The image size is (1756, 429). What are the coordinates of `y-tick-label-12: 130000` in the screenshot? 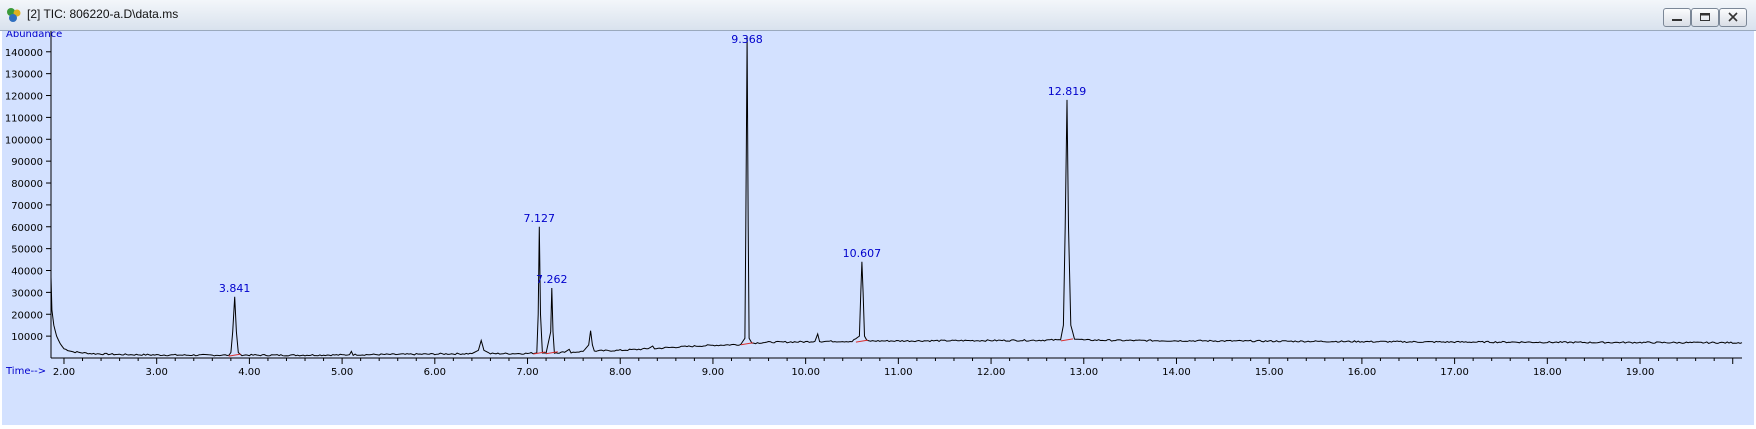 It's located at (24, 75).